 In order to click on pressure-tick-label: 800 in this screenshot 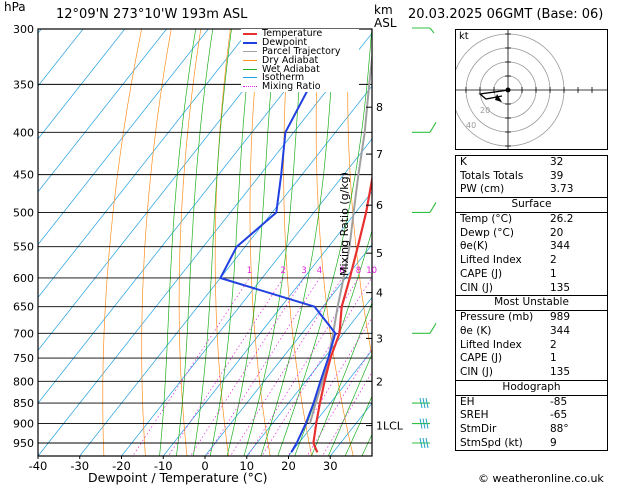, I will do `click(23, 381)`.